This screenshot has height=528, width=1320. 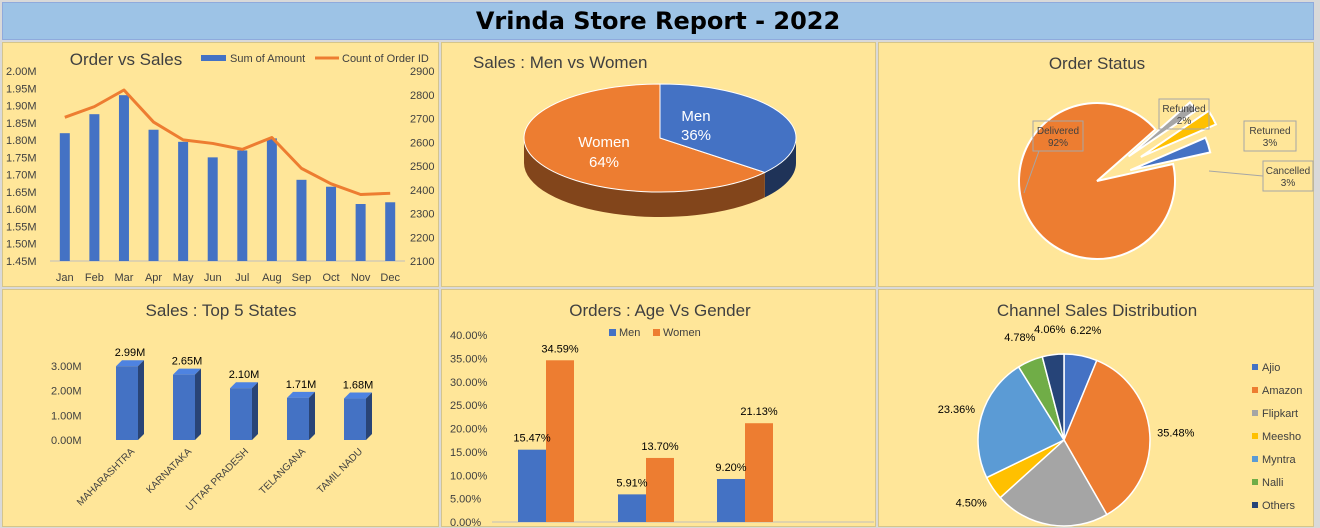 I want to click on legend-label-amazon: Amazon, so click(x=1282, y=391).